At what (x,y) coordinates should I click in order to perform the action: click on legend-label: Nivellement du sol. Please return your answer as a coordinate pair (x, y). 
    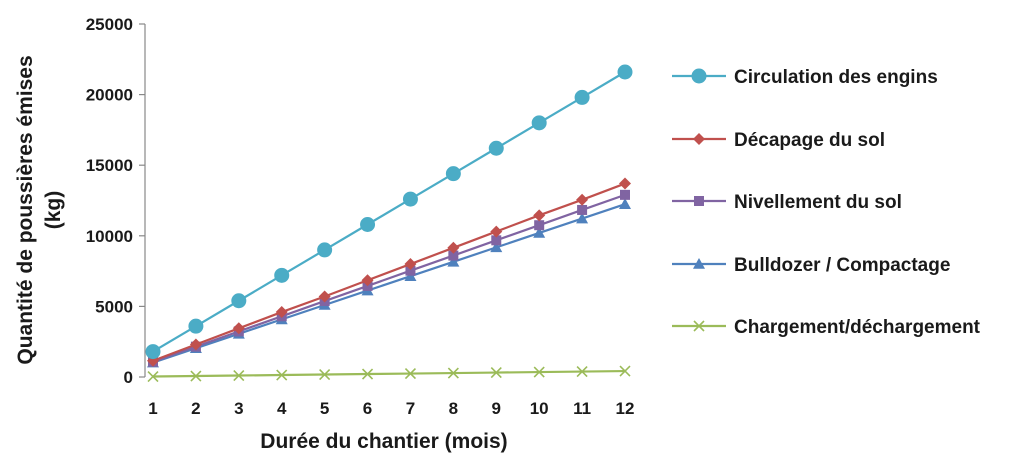
    Looking at the image, I should click on (818, 202).